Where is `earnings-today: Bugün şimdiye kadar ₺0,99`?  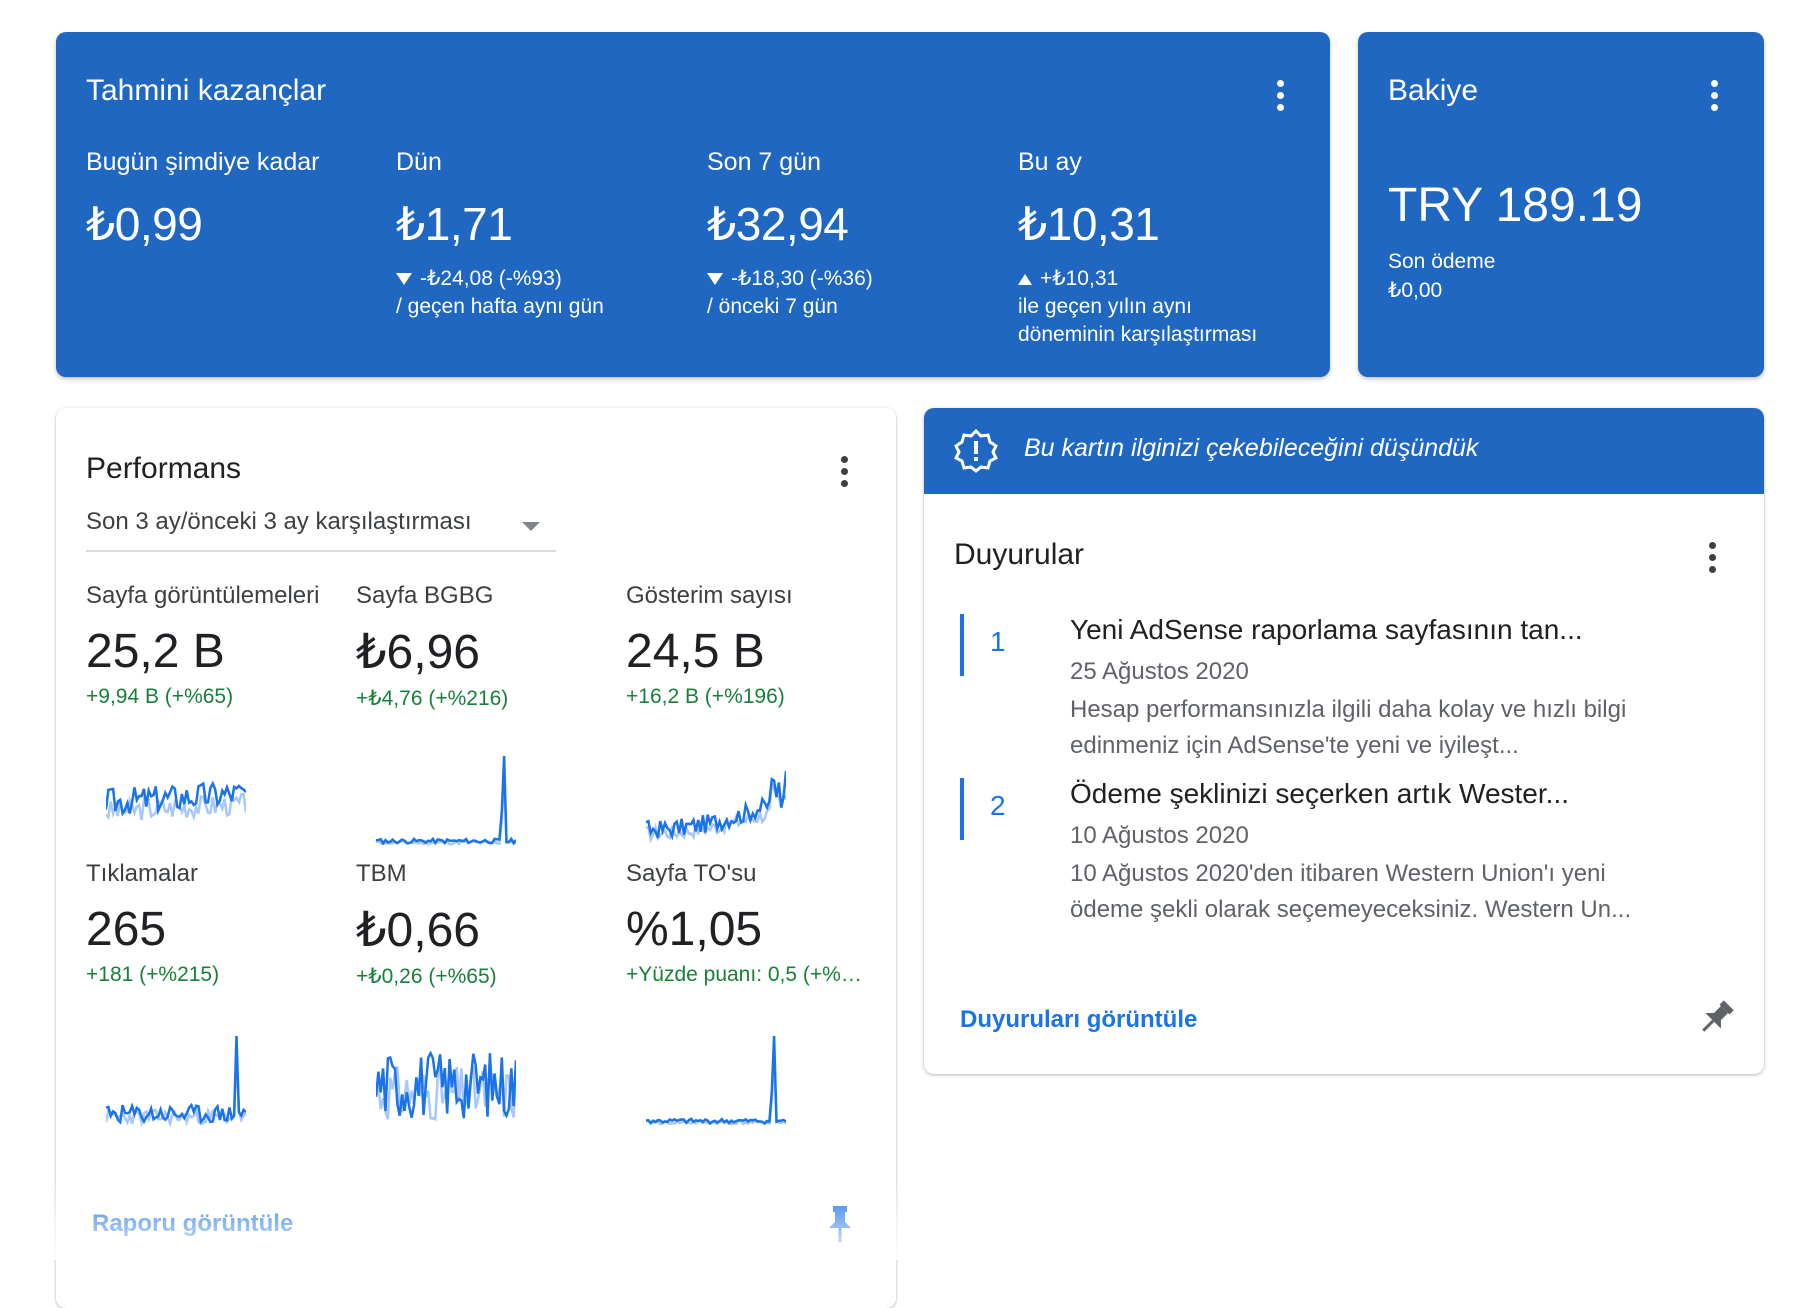 earnings-today: Bugün şimdiye kadar ₺0,99 is located at coordinates (236, 199).